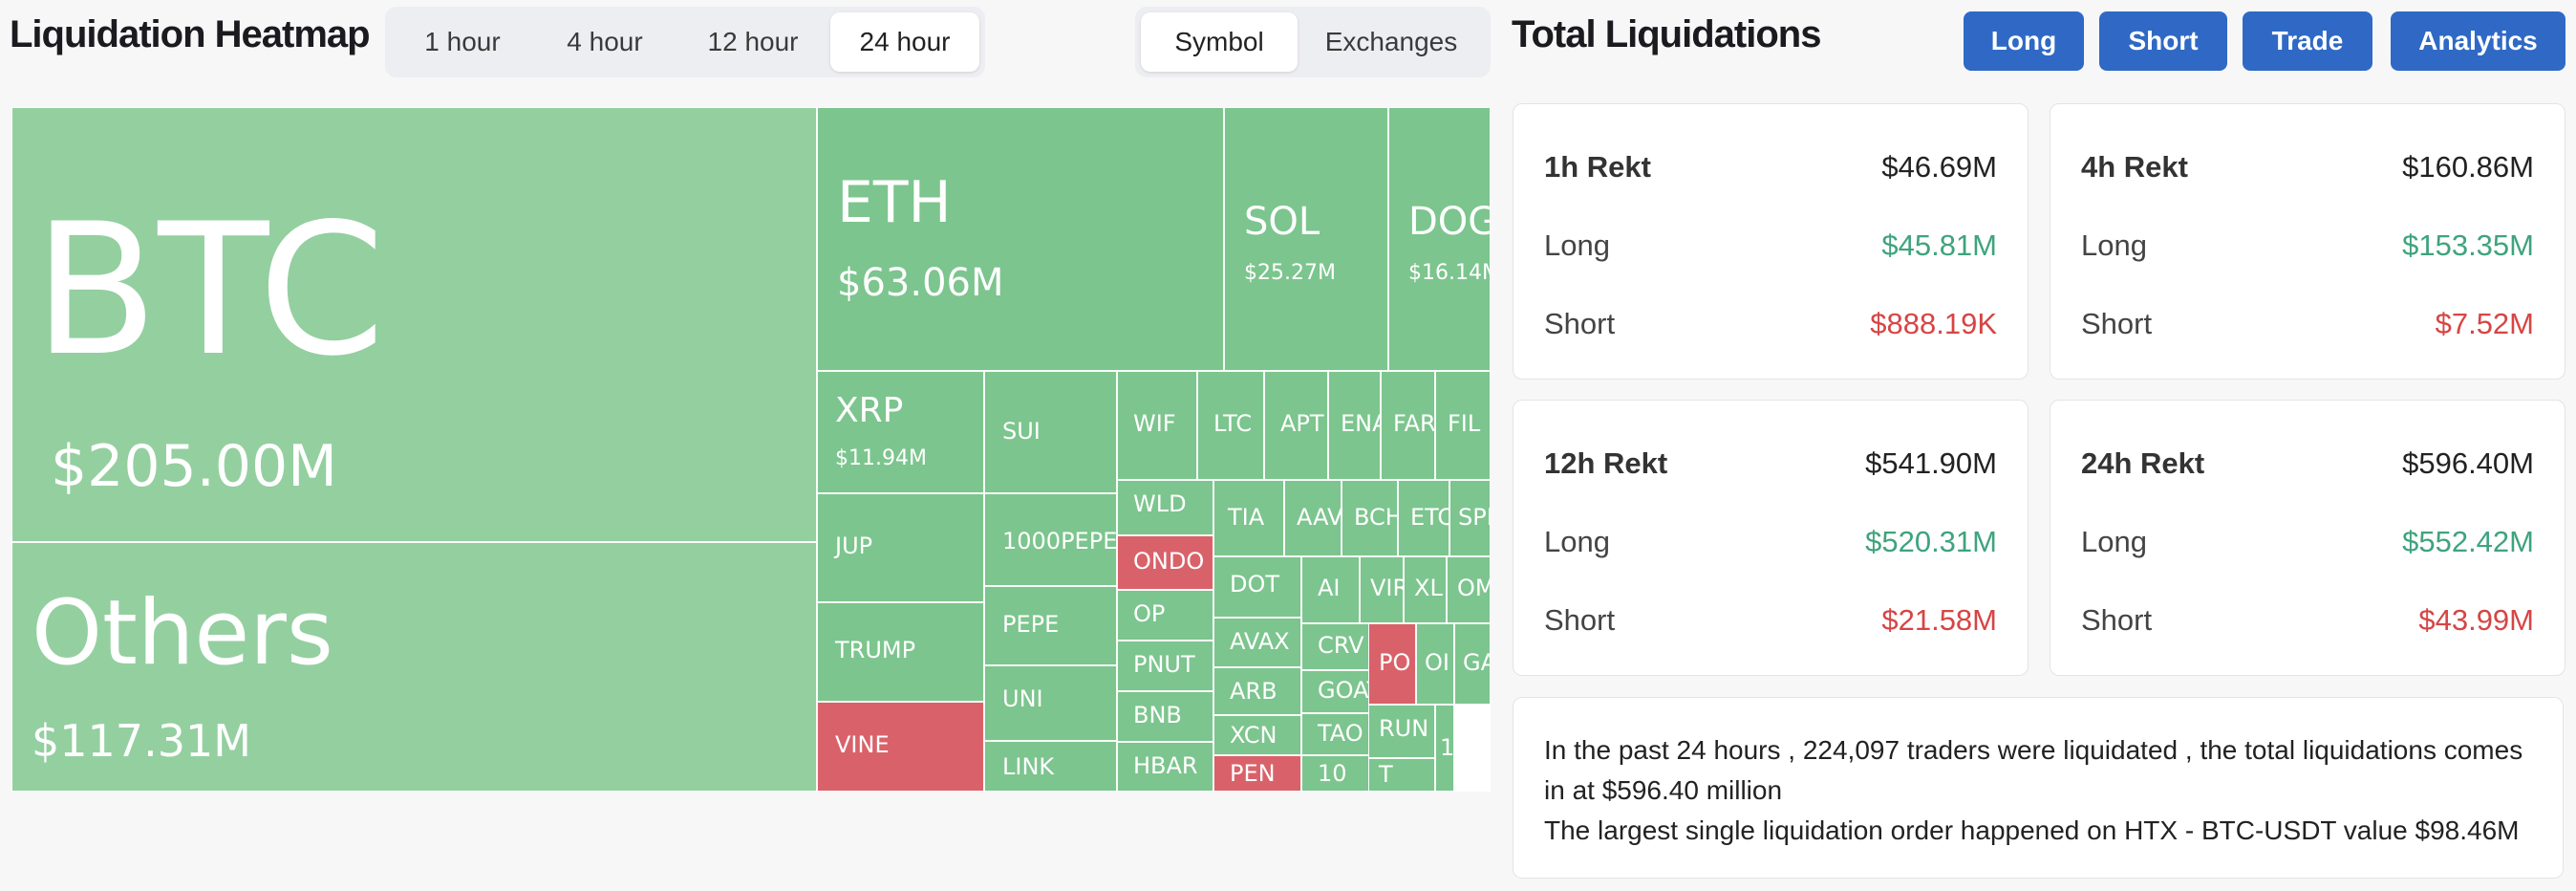 Image resolution: width=2576 pixels, height=891 pixels. What do you see at coordinates (182, 633) in the screenshot?
I see `tile-symbol: Others` at bounding box center [182, 633].